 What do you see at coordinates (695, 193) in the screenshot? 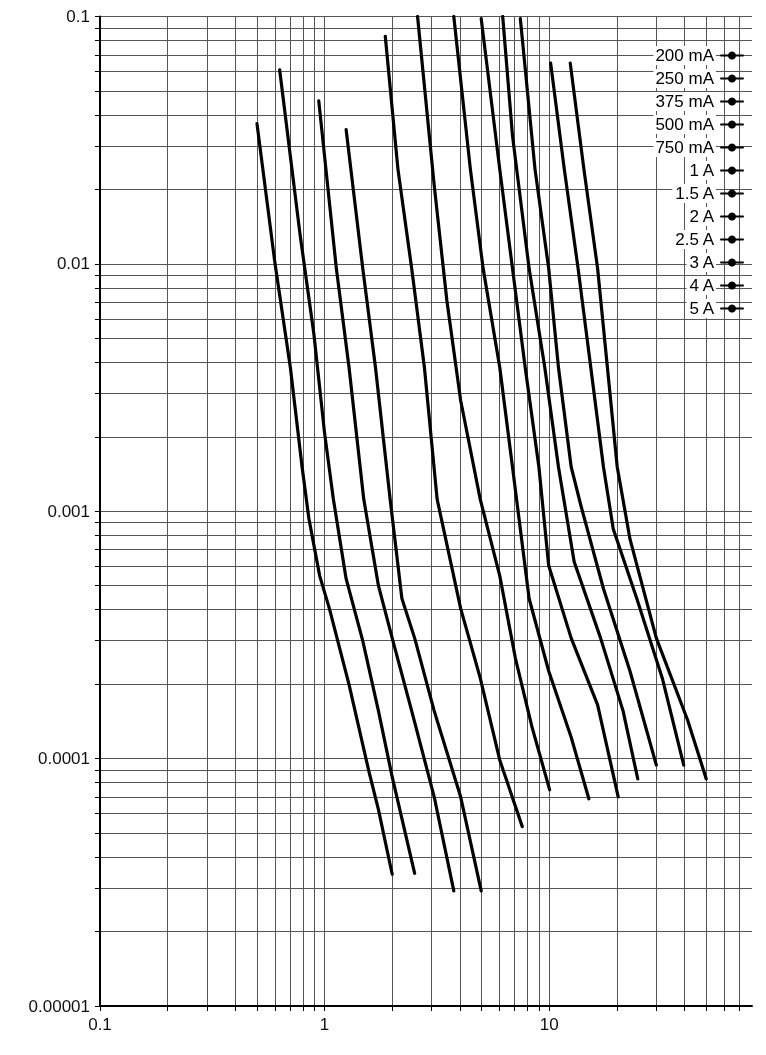
I see `legend-label: 1.5 A` at bounding box center [695, 193].